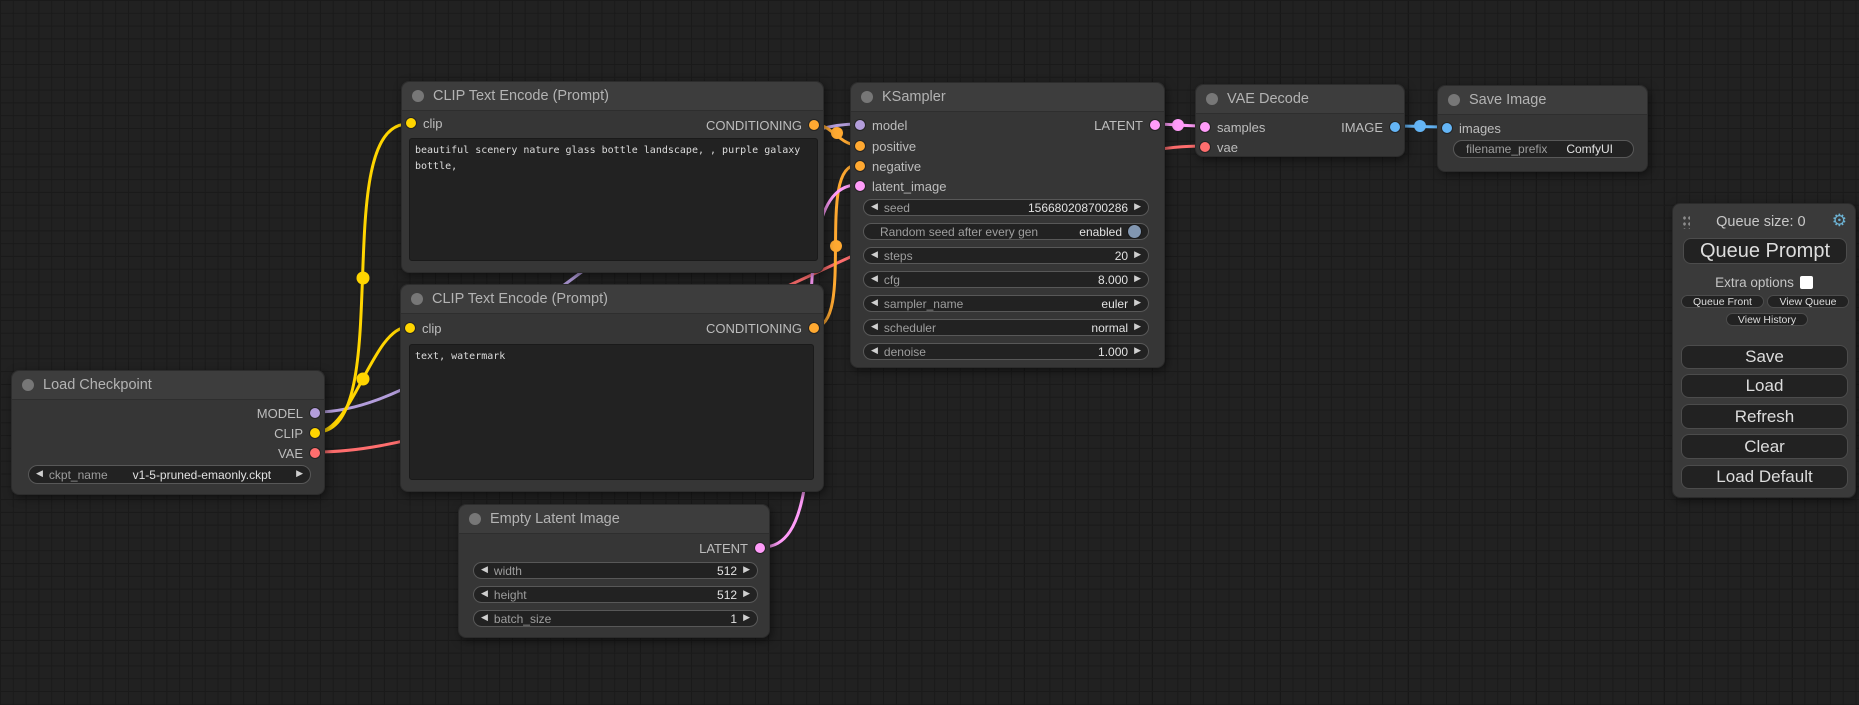 This screenshot has width=1859, height=705. Describe the element at coordinates (885, 146) in the screenshot. I see `input-positive: positive` at that location.